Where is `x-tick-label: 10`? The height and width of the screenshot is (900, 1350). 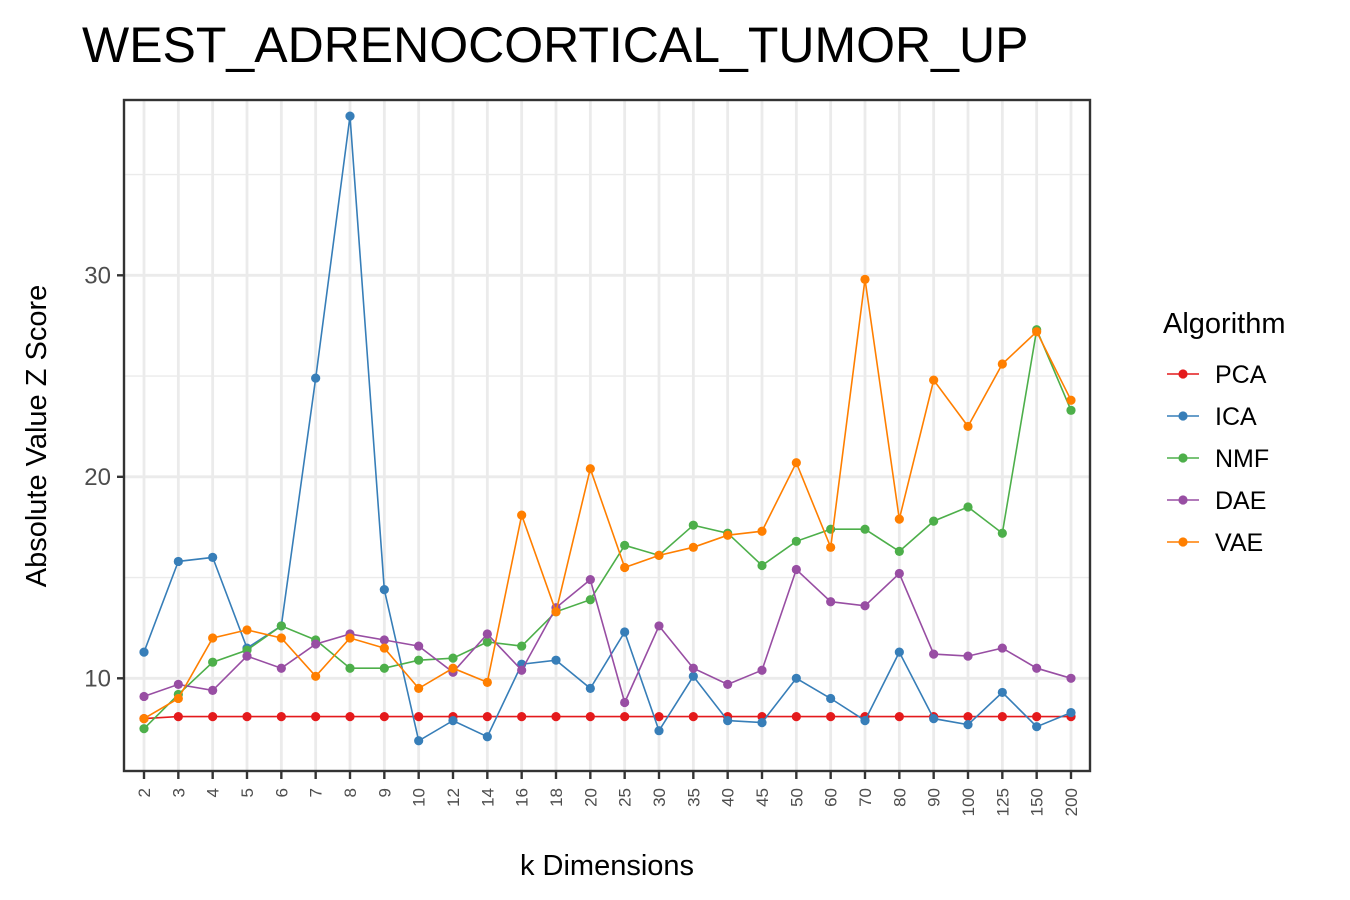
x-tick-label: 10 is located at coordinates (419, 797).